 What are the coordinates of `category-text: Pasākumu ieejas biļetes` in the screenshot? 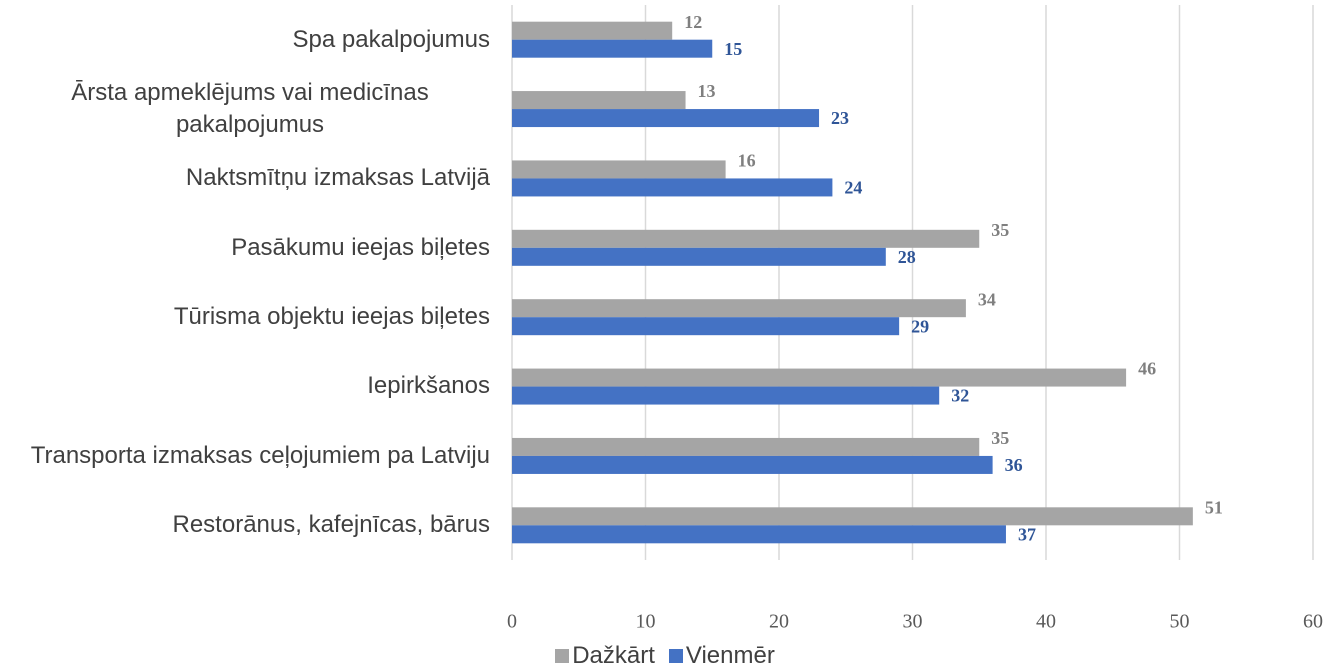 It's located at (360, 247).